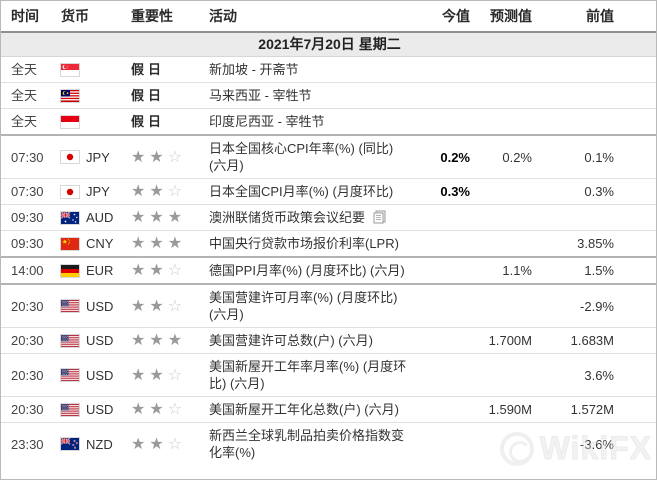 Image resolution: width=657 pixels, height=480 pixels. What do you see at coordinates (254, 69) in the screenshot?
I see `event-activity: 新加坡 - 开斋节` at bounding box center [254, 69].